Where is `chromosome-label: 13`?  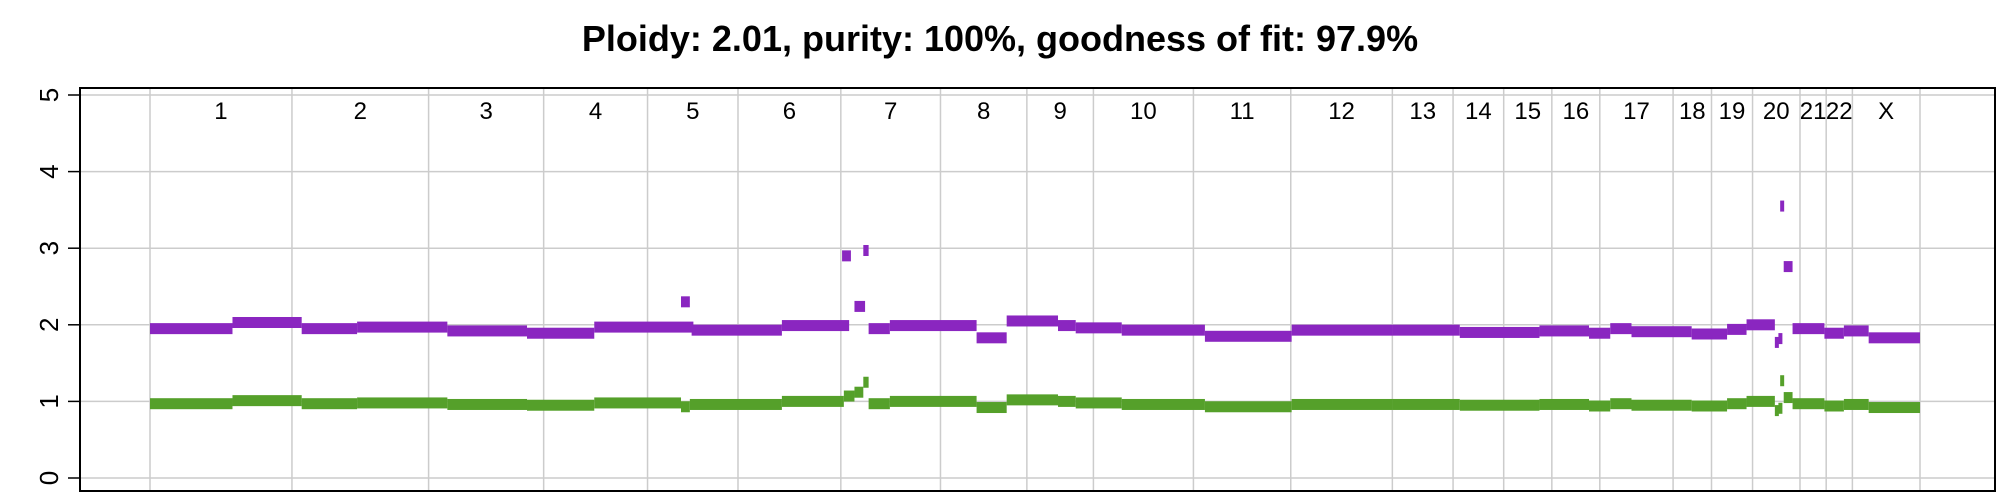 chromosome-label: 13 is located at coordinates (1422, 111).